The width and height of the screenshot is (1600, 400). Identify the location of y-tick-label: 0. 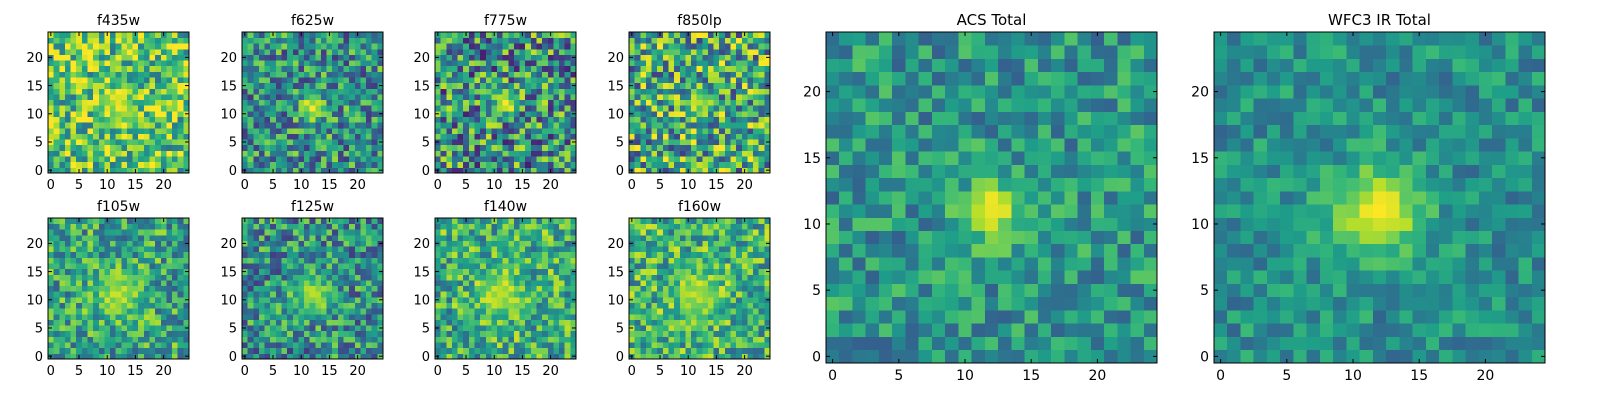
(620, 171).